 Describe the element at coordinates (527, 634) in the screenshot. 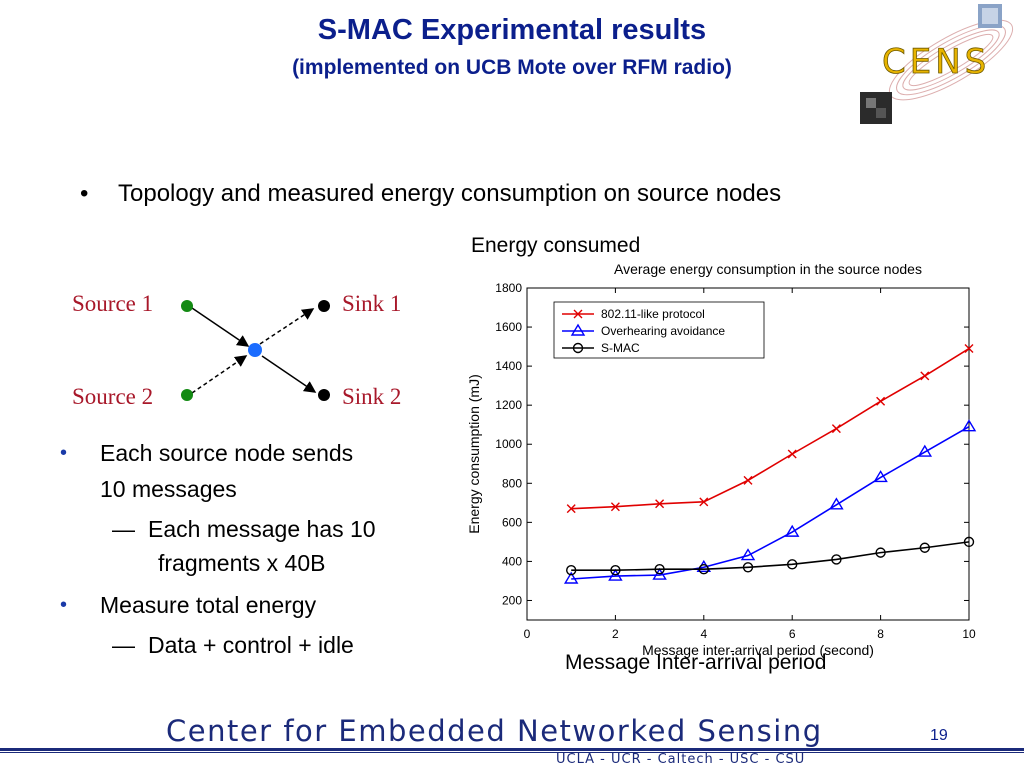

I see `x-tick-label: 0` at that location.